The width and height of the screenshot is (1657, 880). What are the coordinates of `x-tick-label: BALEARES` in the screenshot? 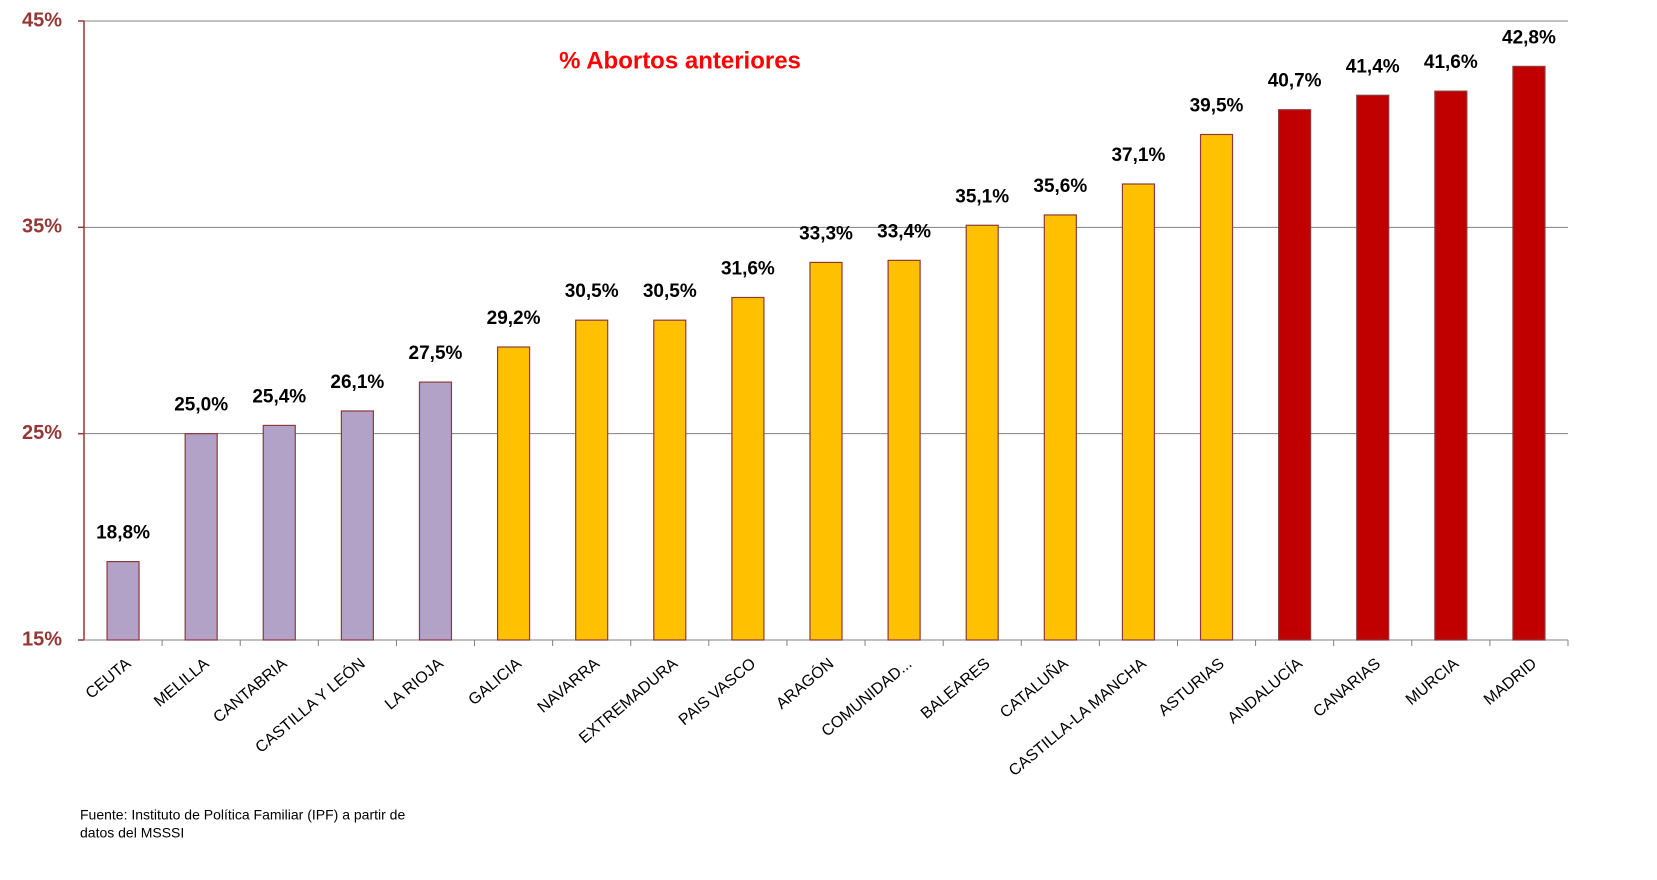 It's located at (956, 688).